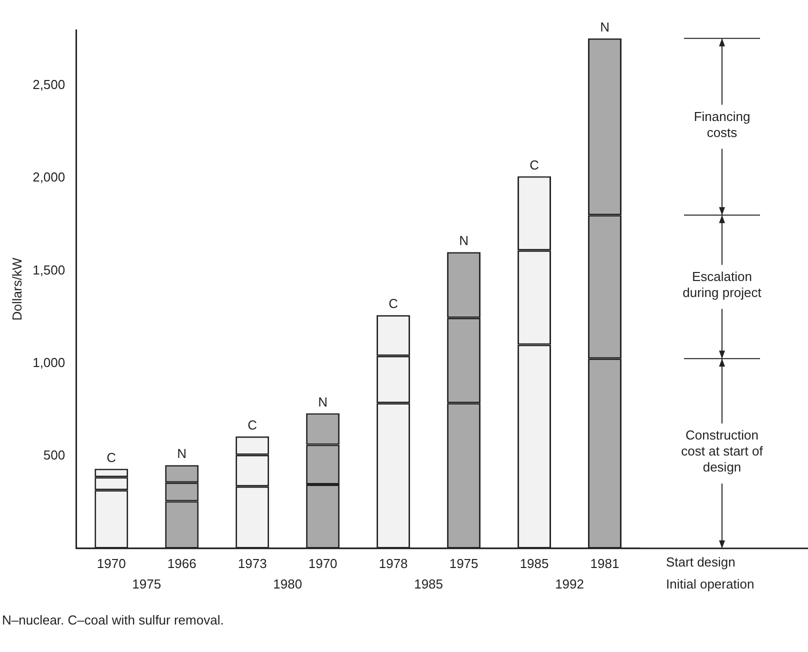  What do you see at coordinates (569, 584) in the screenshot?
I see `text: 1992` at bounding box center [569, 584].